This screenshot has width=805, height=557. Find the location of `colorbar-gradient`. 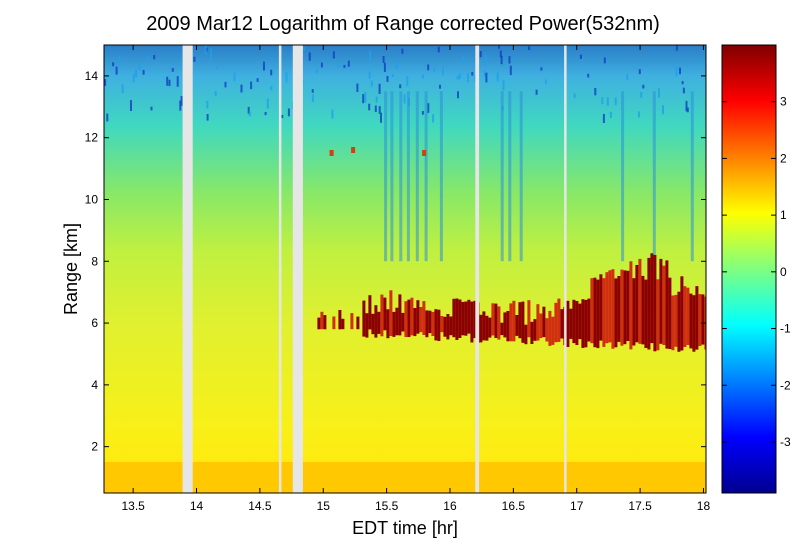

colorbar-gradient is located at coordinates (749, 269).